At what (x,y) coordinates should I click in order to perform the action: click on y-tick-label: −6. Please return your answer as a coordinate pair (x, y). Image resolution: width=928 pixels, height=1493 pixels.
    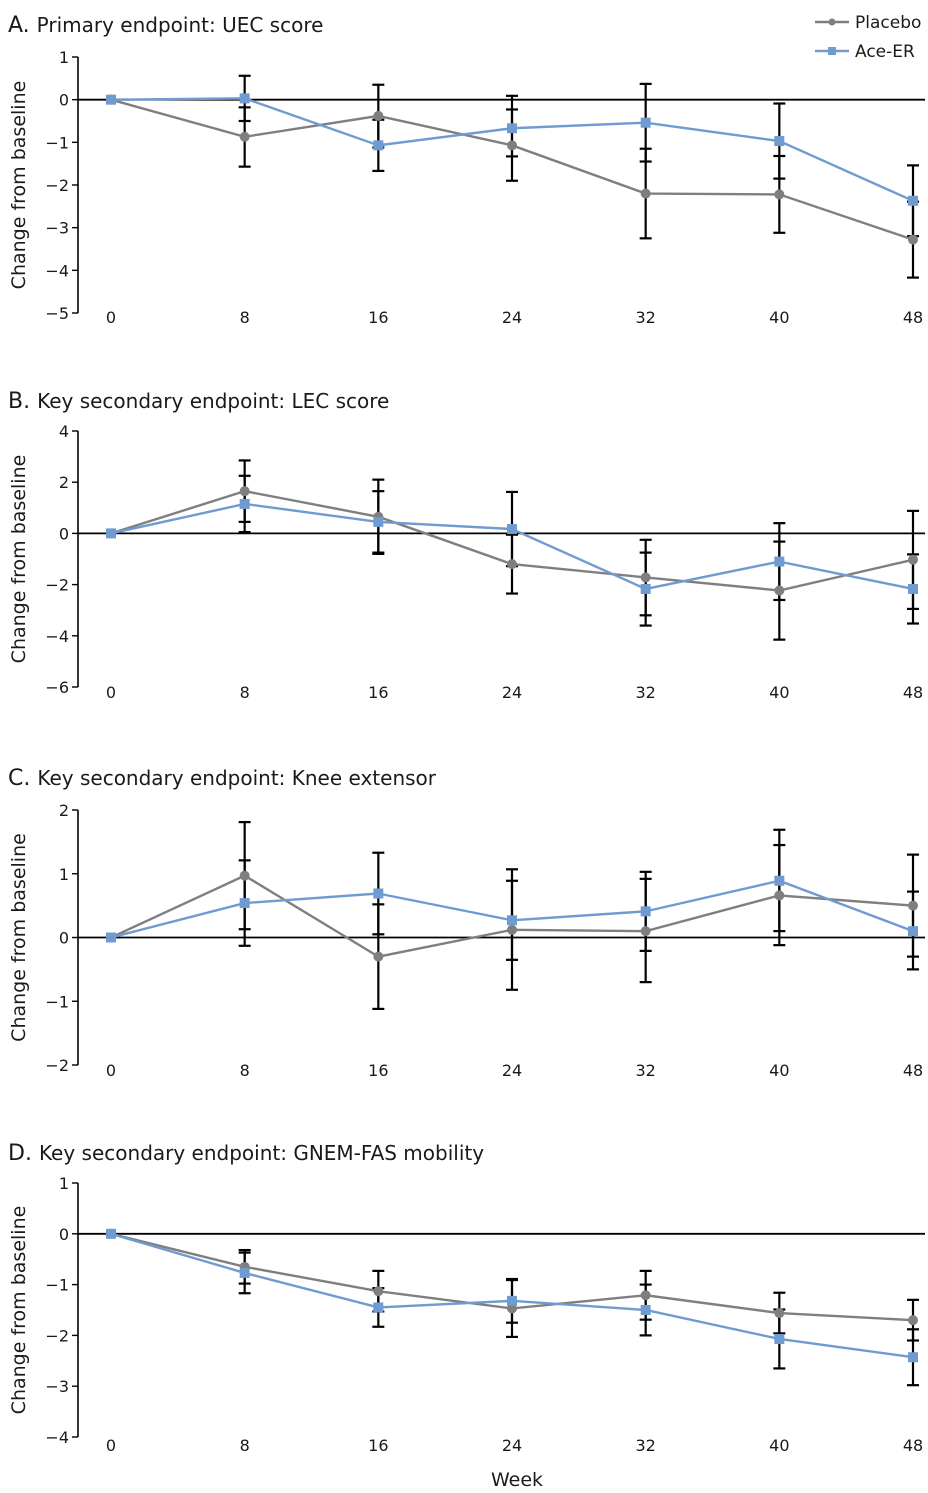
    Looking at the image, I should click on (57, 687).